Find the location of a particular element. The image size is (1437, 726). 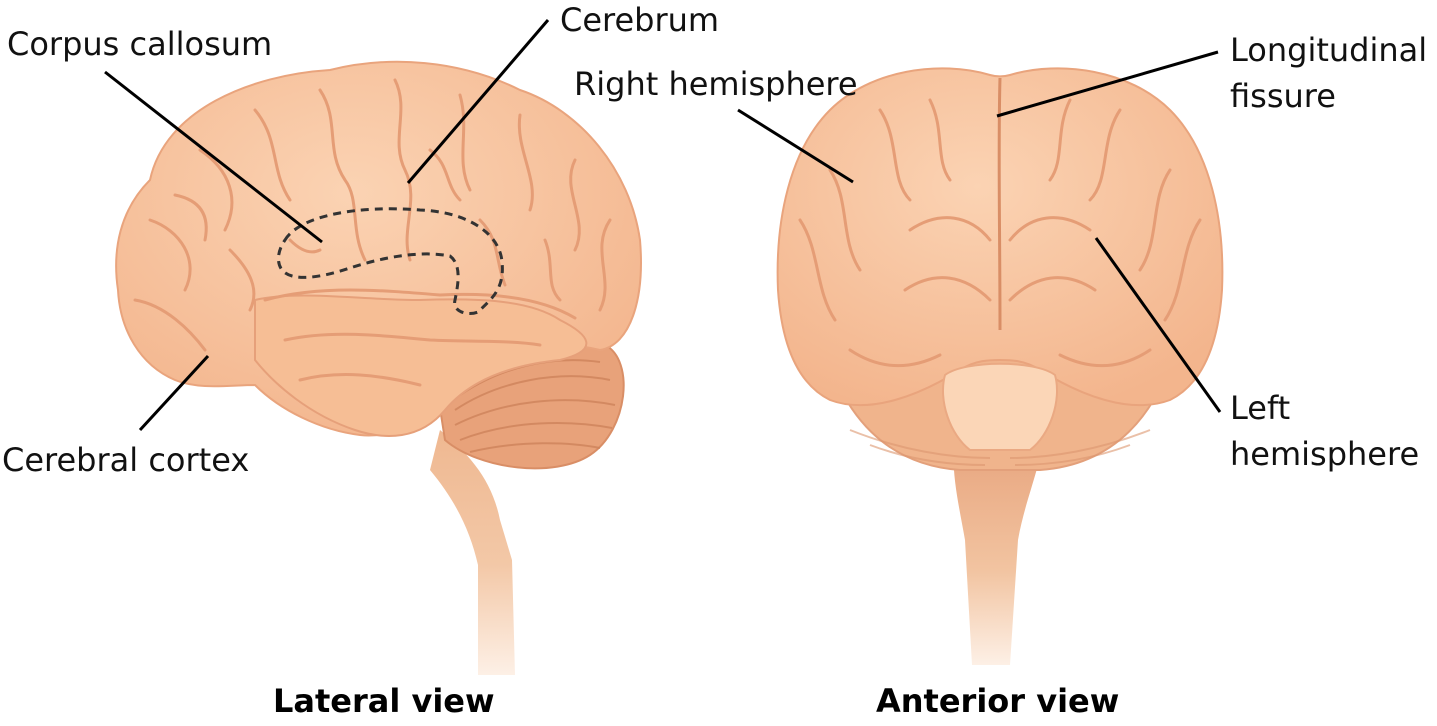

label-cerebral-cortex: Cerebral cortex is located at coordinates (126, 460).